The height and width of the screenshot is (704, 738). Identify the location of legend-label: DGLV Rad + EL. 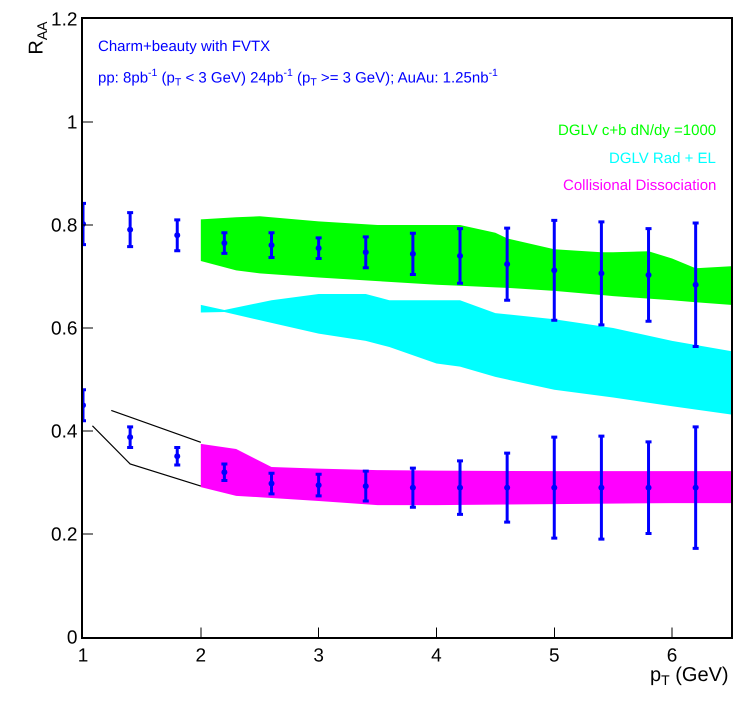
(662, 158).